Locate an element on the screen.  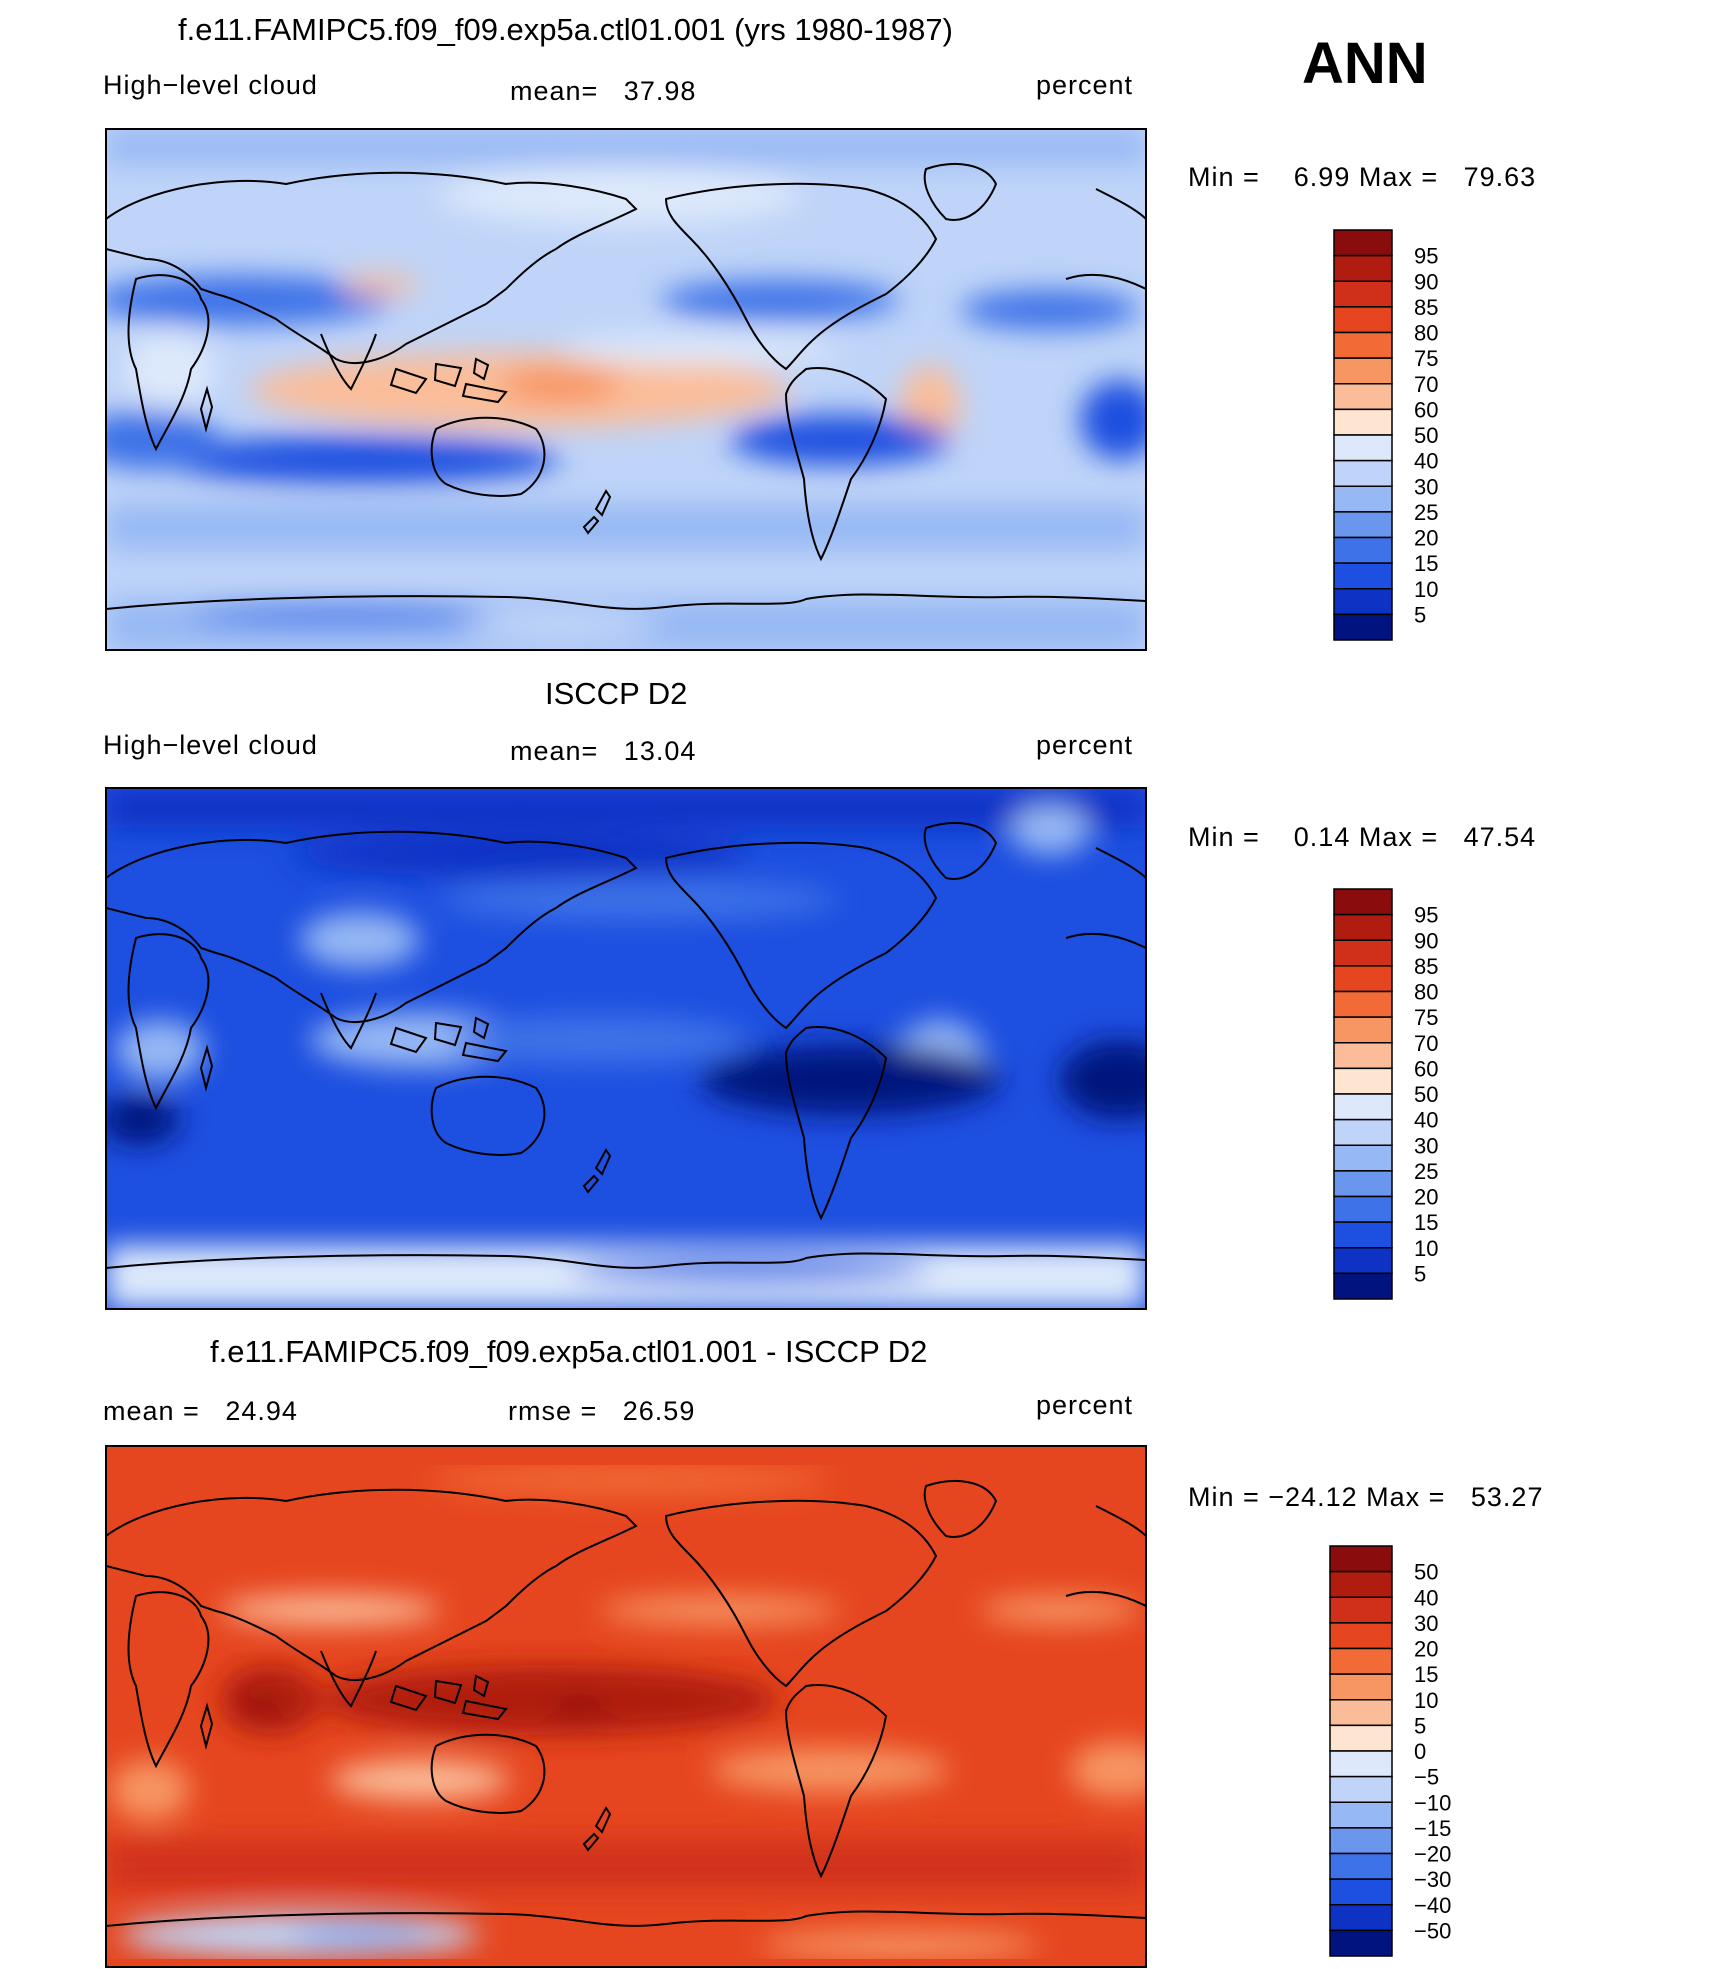
panel1-mean-label: mean= 37.98 is located at coordinates (603, 91).